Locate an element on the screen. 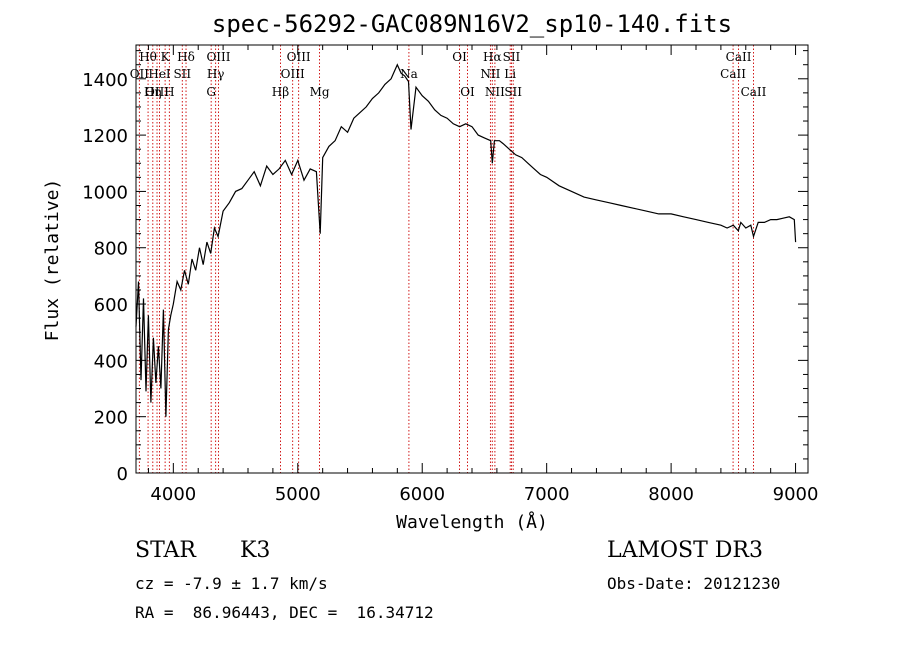  line-label: Hβ is located at coordinates (280, 92).